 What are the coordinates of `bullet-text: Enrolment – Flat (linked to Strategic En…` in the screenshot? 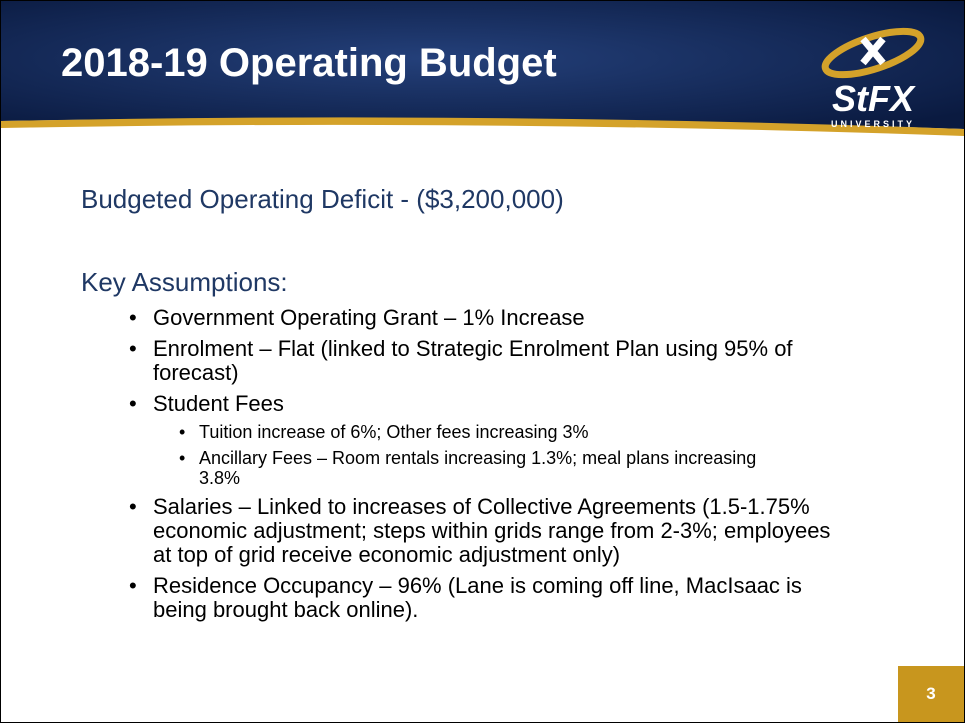 It's located at (473, 360).